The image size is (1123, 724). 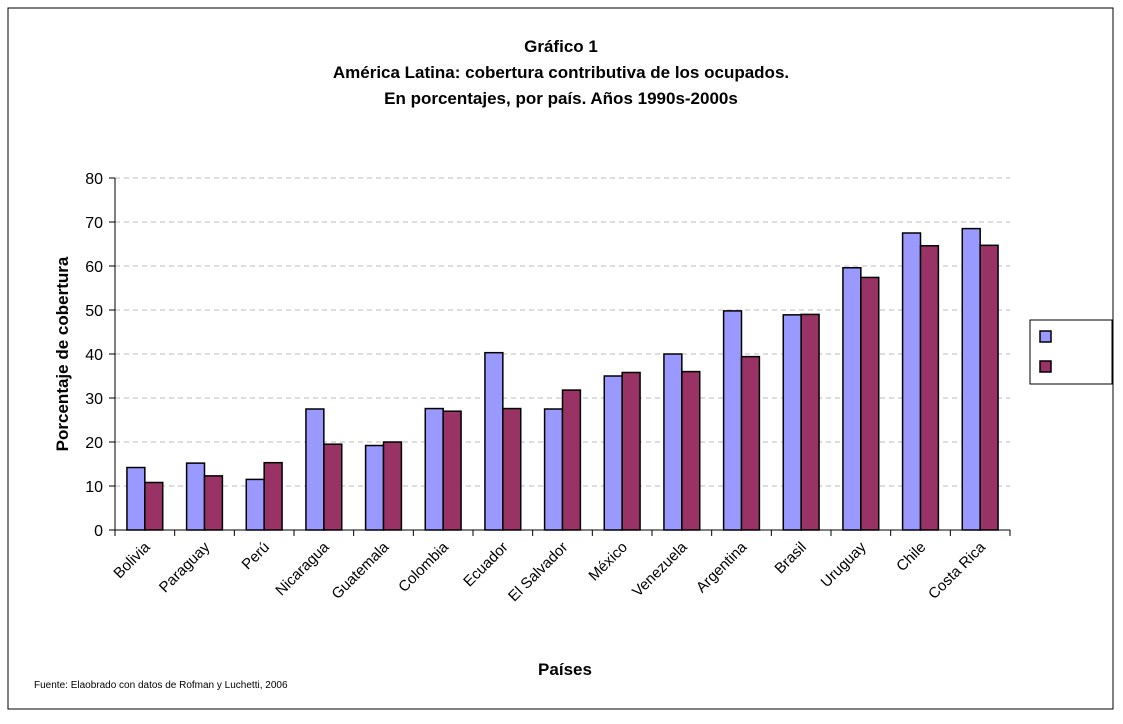 What do you see at coordinates (94, 355) in the screenshot?
I see `y-tick-label: 40` at bounding box center [94, 355].